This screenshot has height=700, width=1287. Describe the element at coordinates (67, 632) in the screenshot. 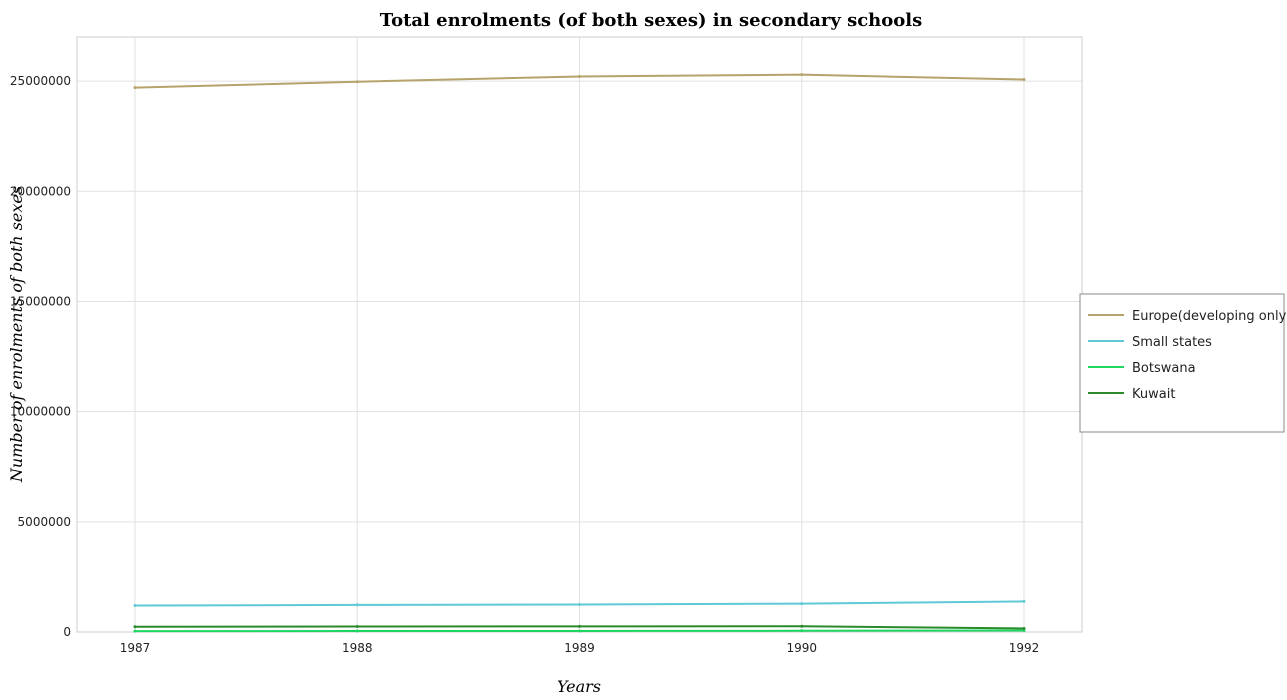

I see `y-tick-label: 0` at that location.